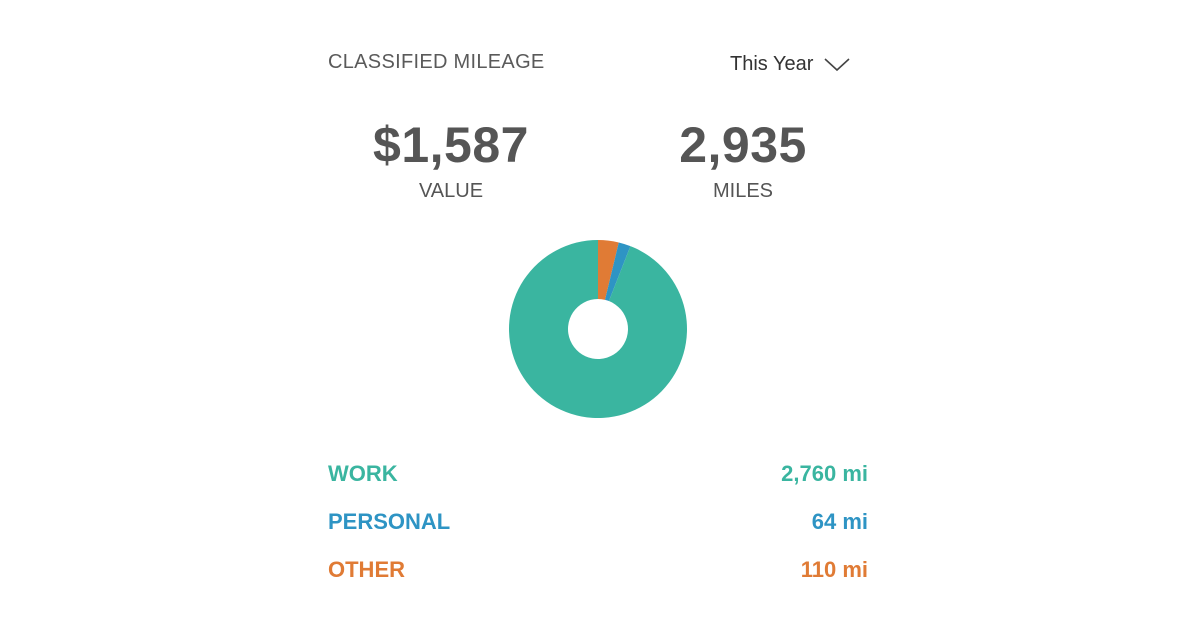 The width and height of the screenshot is (1200, 628). I want to click on legend-row-personal: PERSONAL 64 mi, so click(598, 522).